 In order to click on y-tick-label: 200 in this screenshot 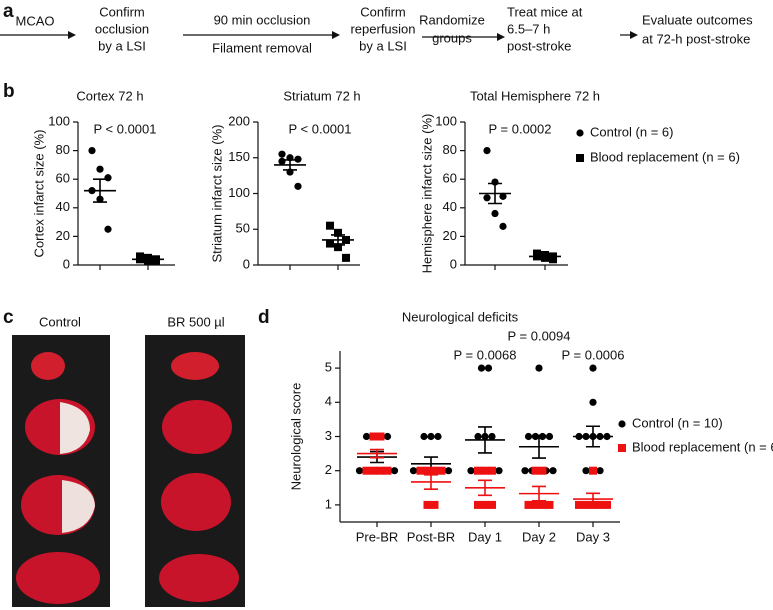, I will do `click(239, 120)`.